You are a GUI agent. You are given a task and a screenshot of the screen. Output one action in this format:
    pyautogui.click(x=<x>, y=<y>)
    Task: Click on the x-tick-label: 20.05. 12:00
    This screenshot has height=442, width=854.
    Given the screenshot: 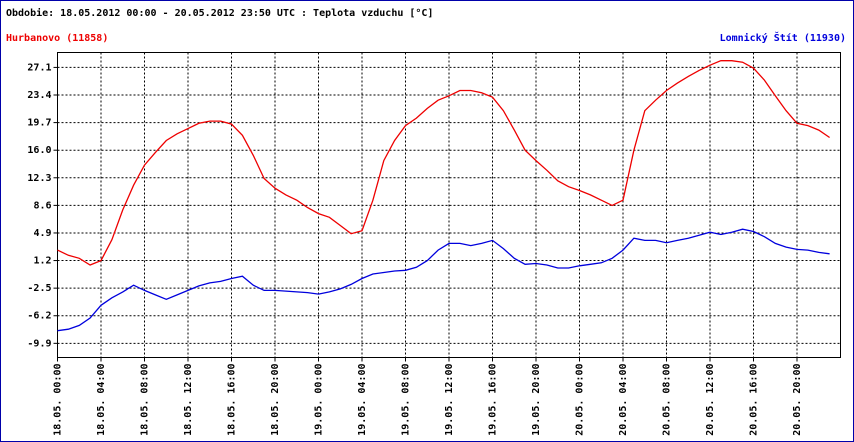 What is the action you would take?
    pyautogui.click(x=710, y=400)
    